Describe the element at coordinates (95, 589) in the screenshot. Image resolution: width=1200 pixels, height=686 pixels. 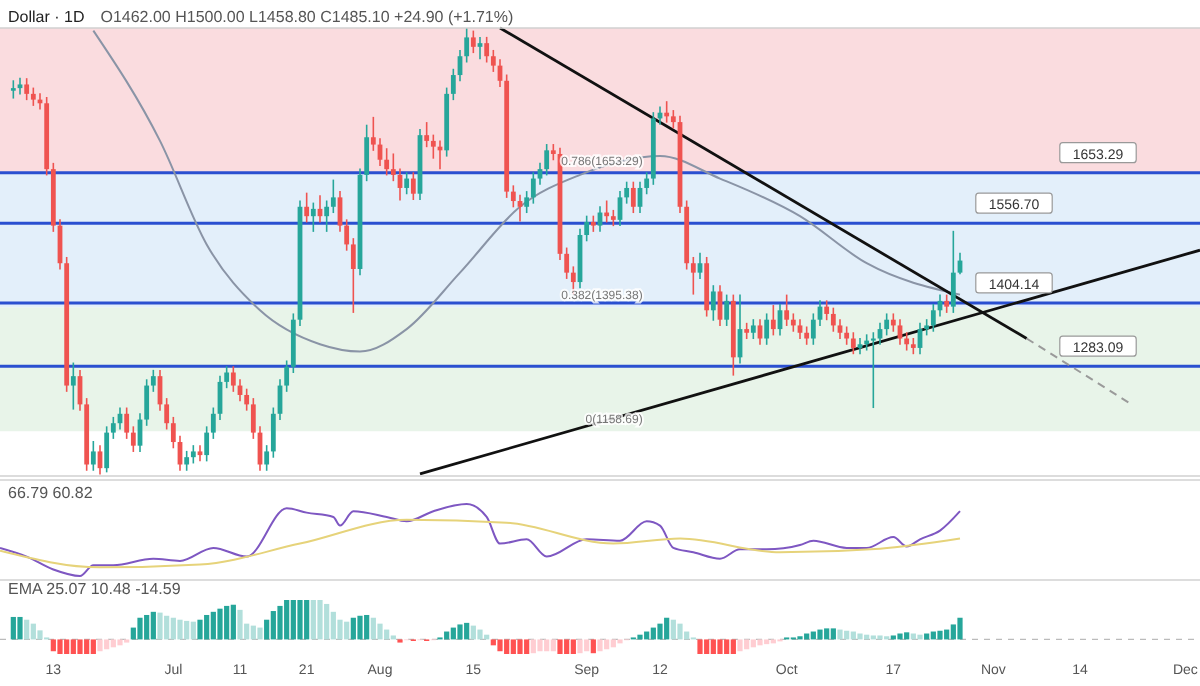
I see `text: EMA 25.07 10.48 -14.59` at that location.